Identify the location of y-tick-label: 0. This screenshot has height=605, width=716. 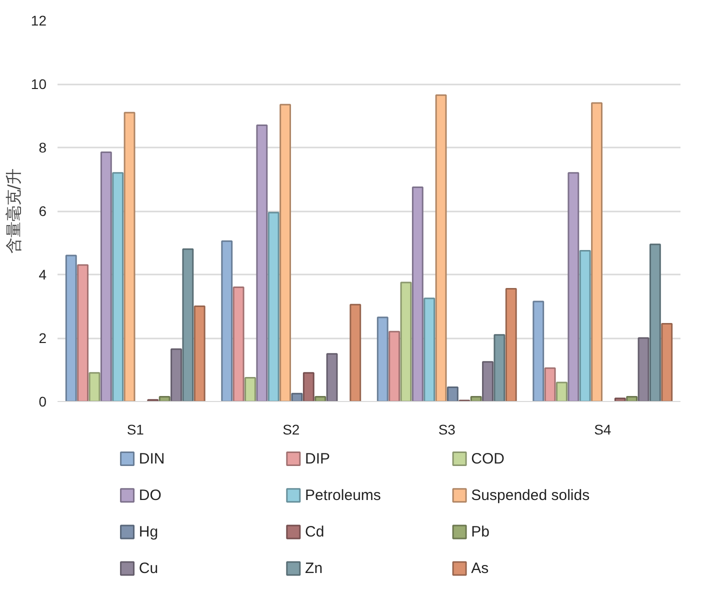
(42, 402).